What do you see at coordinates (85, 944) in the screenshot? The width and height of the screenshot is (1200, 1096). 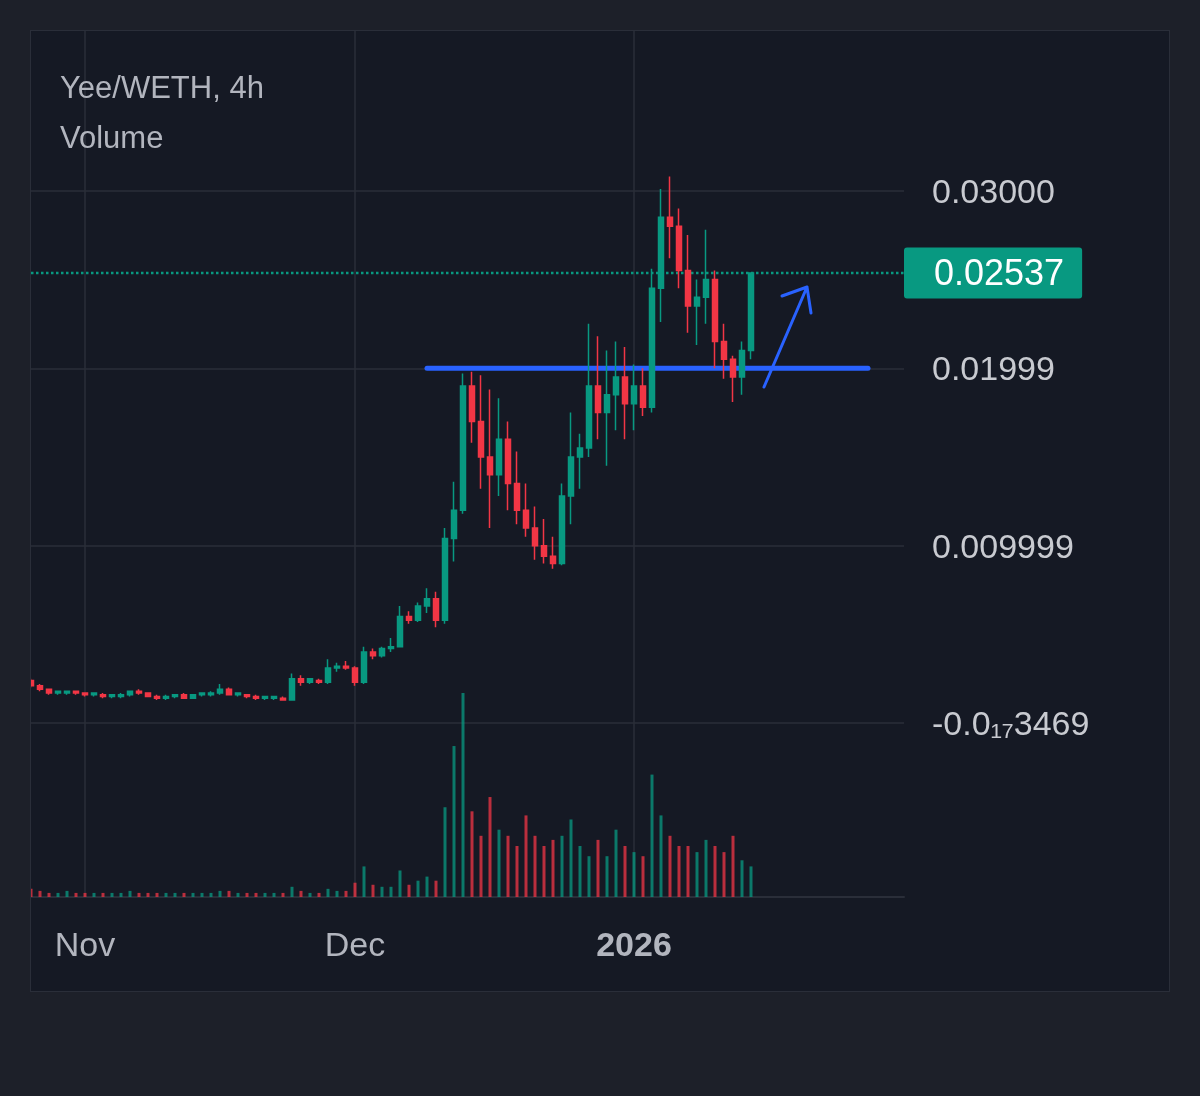 I see `x-tick-label: Nov` at bounding box center [85, 944].